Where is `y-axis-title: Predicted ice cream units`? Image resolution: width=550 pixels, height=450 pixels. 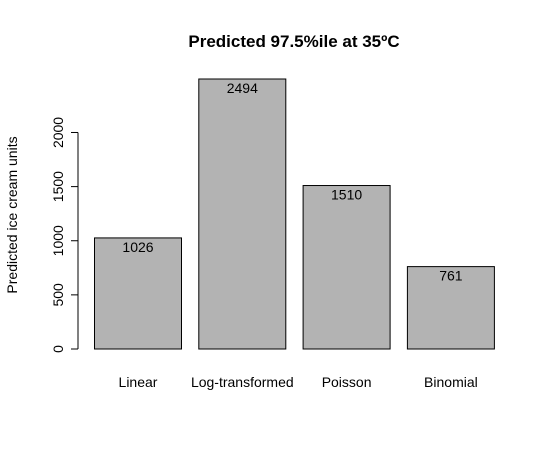 y-axis-title: Predicted ice cream units is located at coordinates (12, 214).